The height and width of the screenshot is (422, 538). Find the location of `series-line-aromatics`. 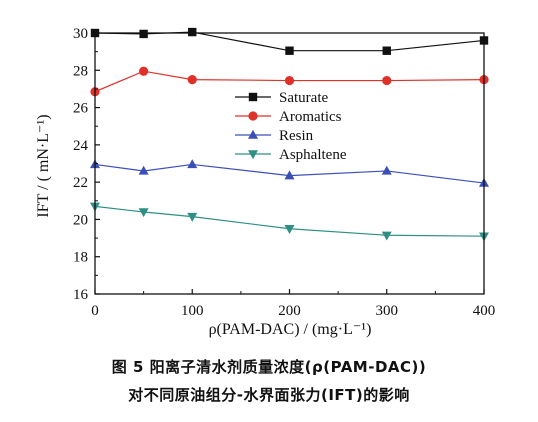

series-line-aromatics is located at coordinates (289, 81).